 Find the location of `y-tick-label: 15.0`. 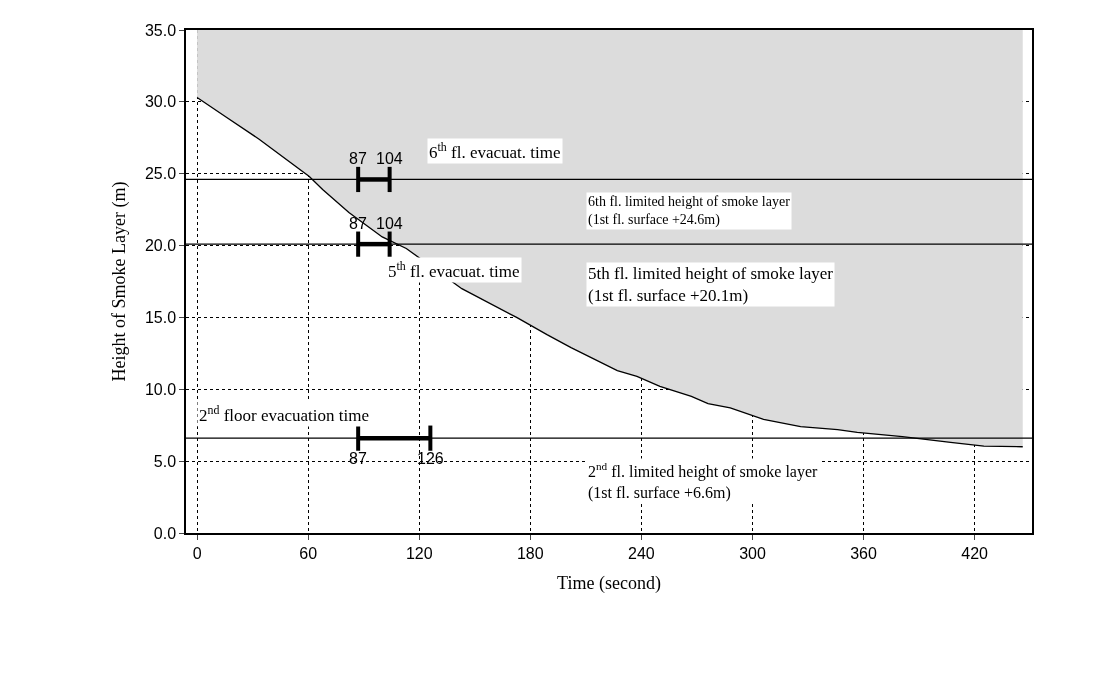

y-tick-label: 15.0 is located at coordinates (160, 318).